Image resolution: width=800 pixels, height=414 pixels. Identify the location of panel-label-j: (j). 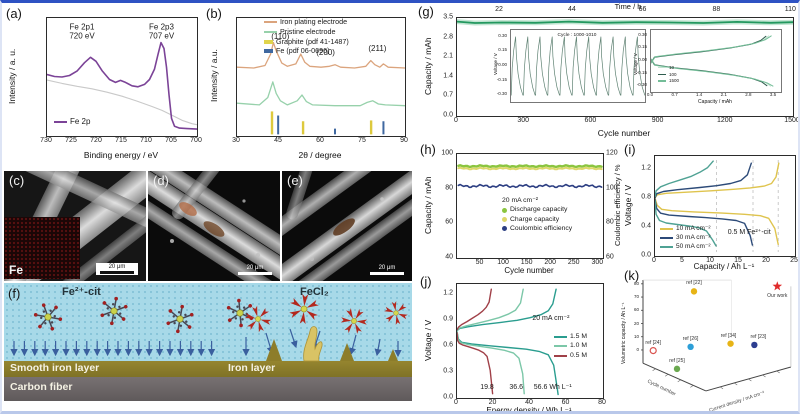
(426, 281).